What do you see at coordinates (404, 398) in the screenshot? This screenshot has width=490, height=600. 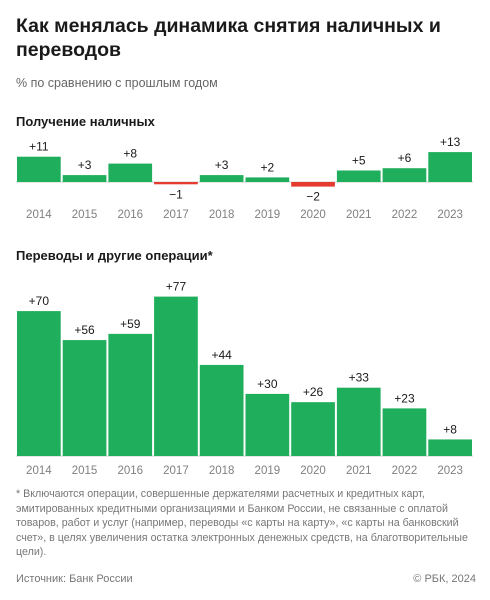 I see `data-label-2022: +23` at bounding box center [404, 398].